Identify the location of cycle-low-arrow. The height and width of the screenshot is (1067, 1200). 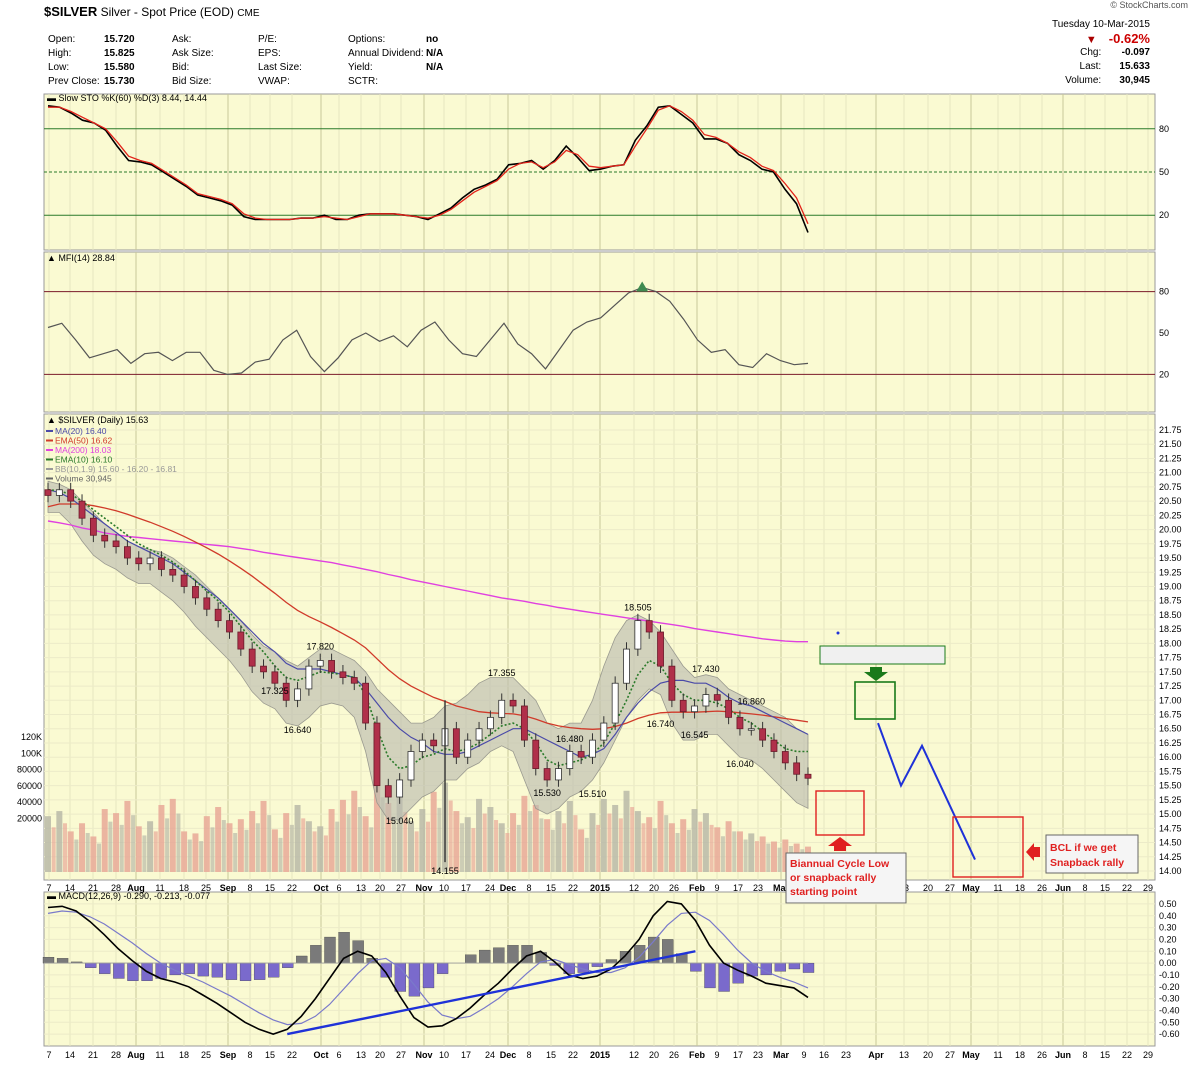
(840, 844).